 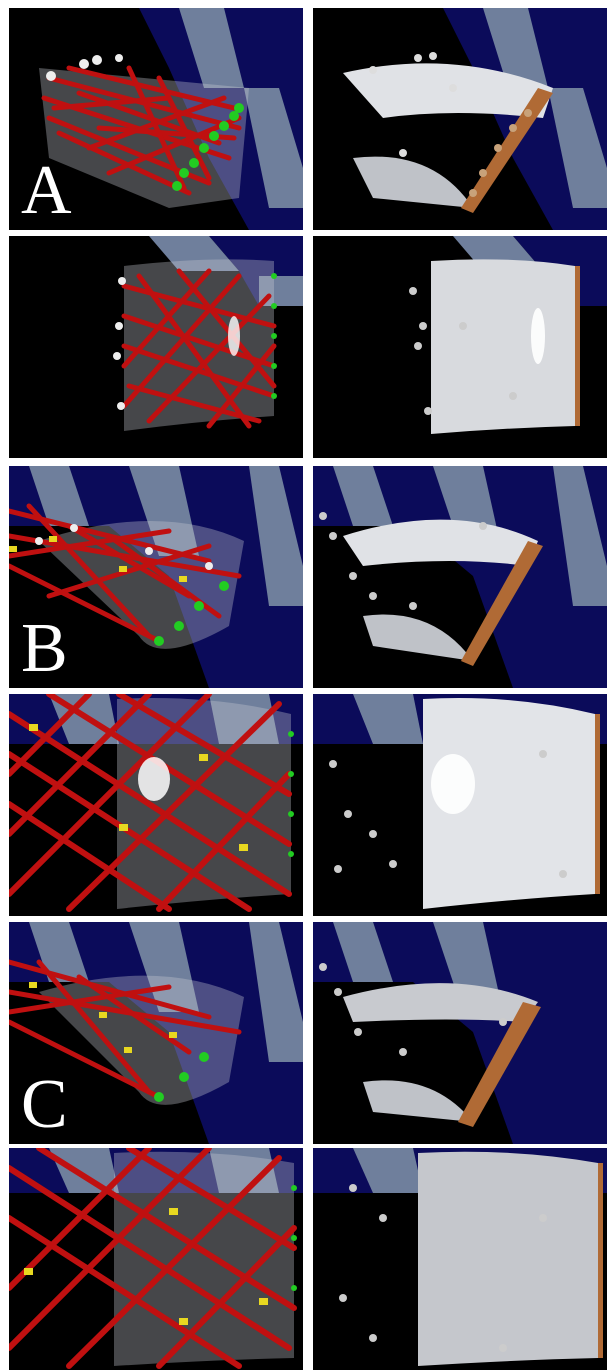 What do you see at coordinates (208, 147) in the screenshot?
I see `green-spheres` at bounding box center [208, 147].